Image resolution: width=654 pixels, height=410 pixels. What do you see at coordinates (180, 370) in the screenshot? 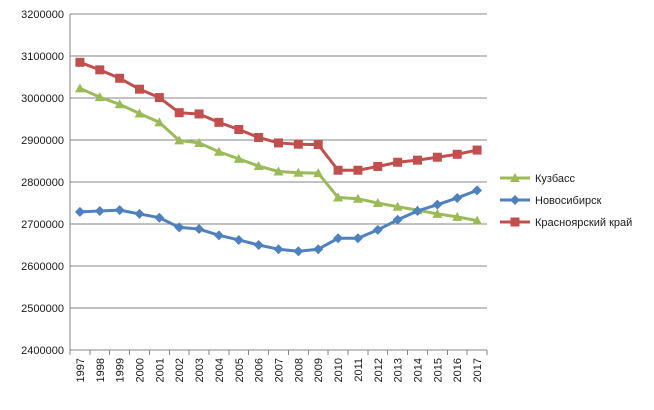
I see `x-tick-label: 2002` at bounding box center [180, 370].